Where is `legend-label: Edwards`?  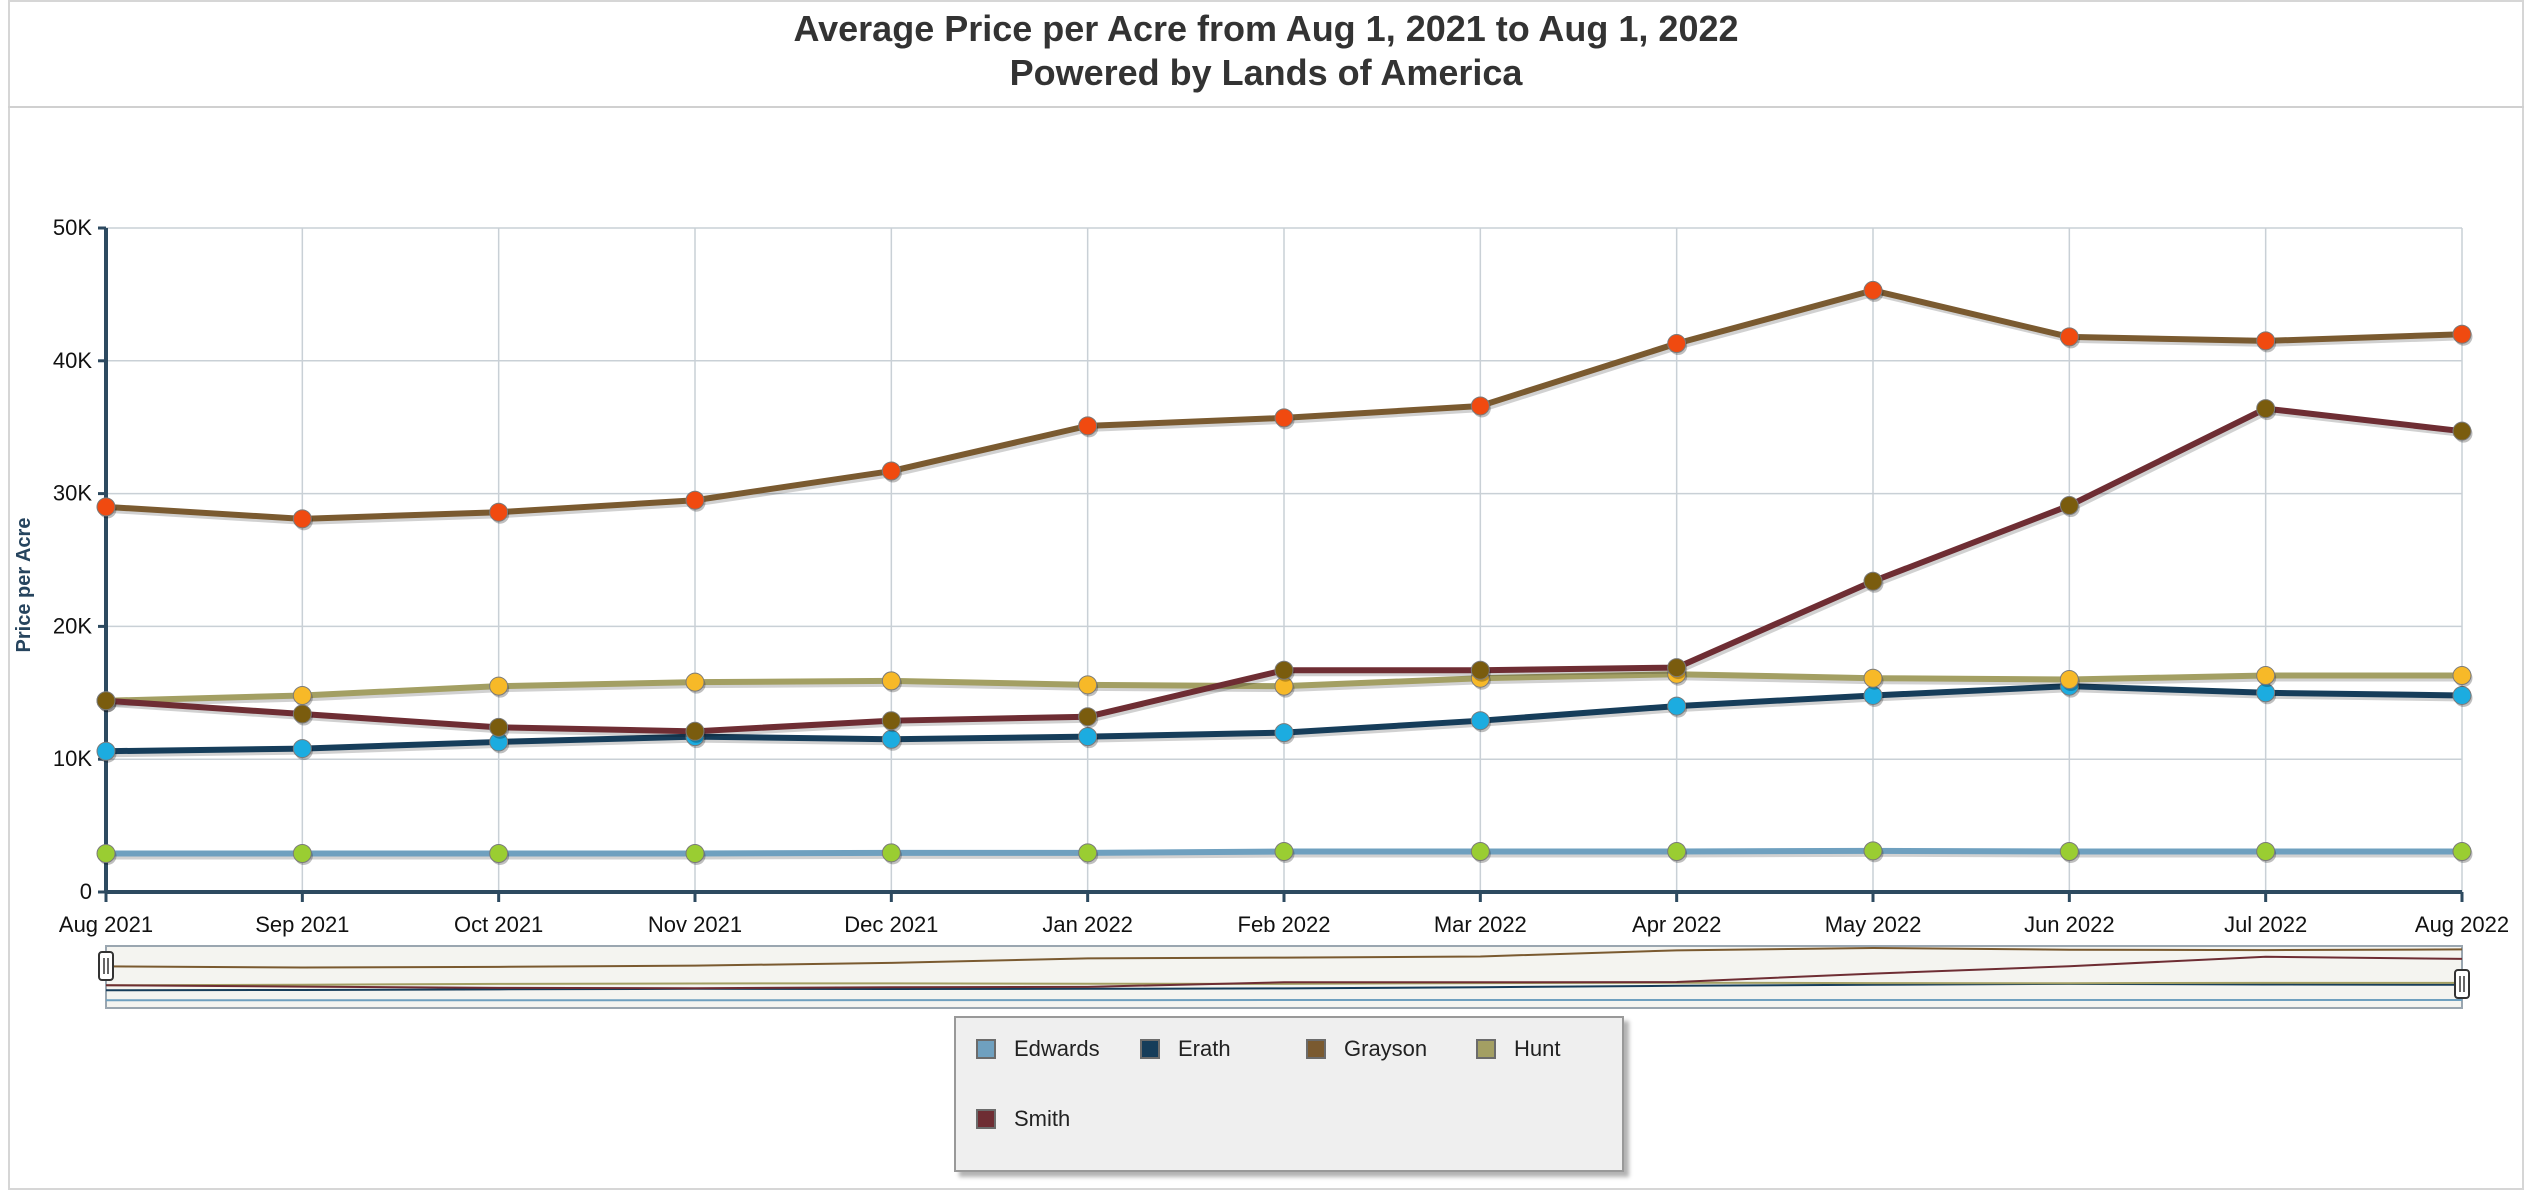
legend-label: Edwards is located at coordinates (1057, 1048).